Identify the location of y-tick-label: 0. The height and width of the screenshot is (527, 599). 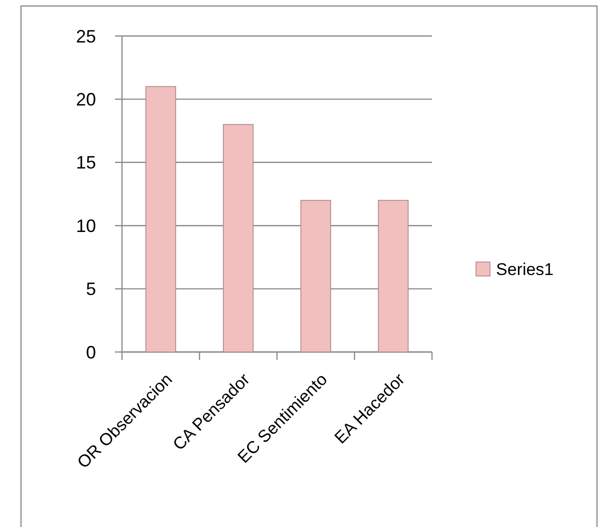
(91, 352).